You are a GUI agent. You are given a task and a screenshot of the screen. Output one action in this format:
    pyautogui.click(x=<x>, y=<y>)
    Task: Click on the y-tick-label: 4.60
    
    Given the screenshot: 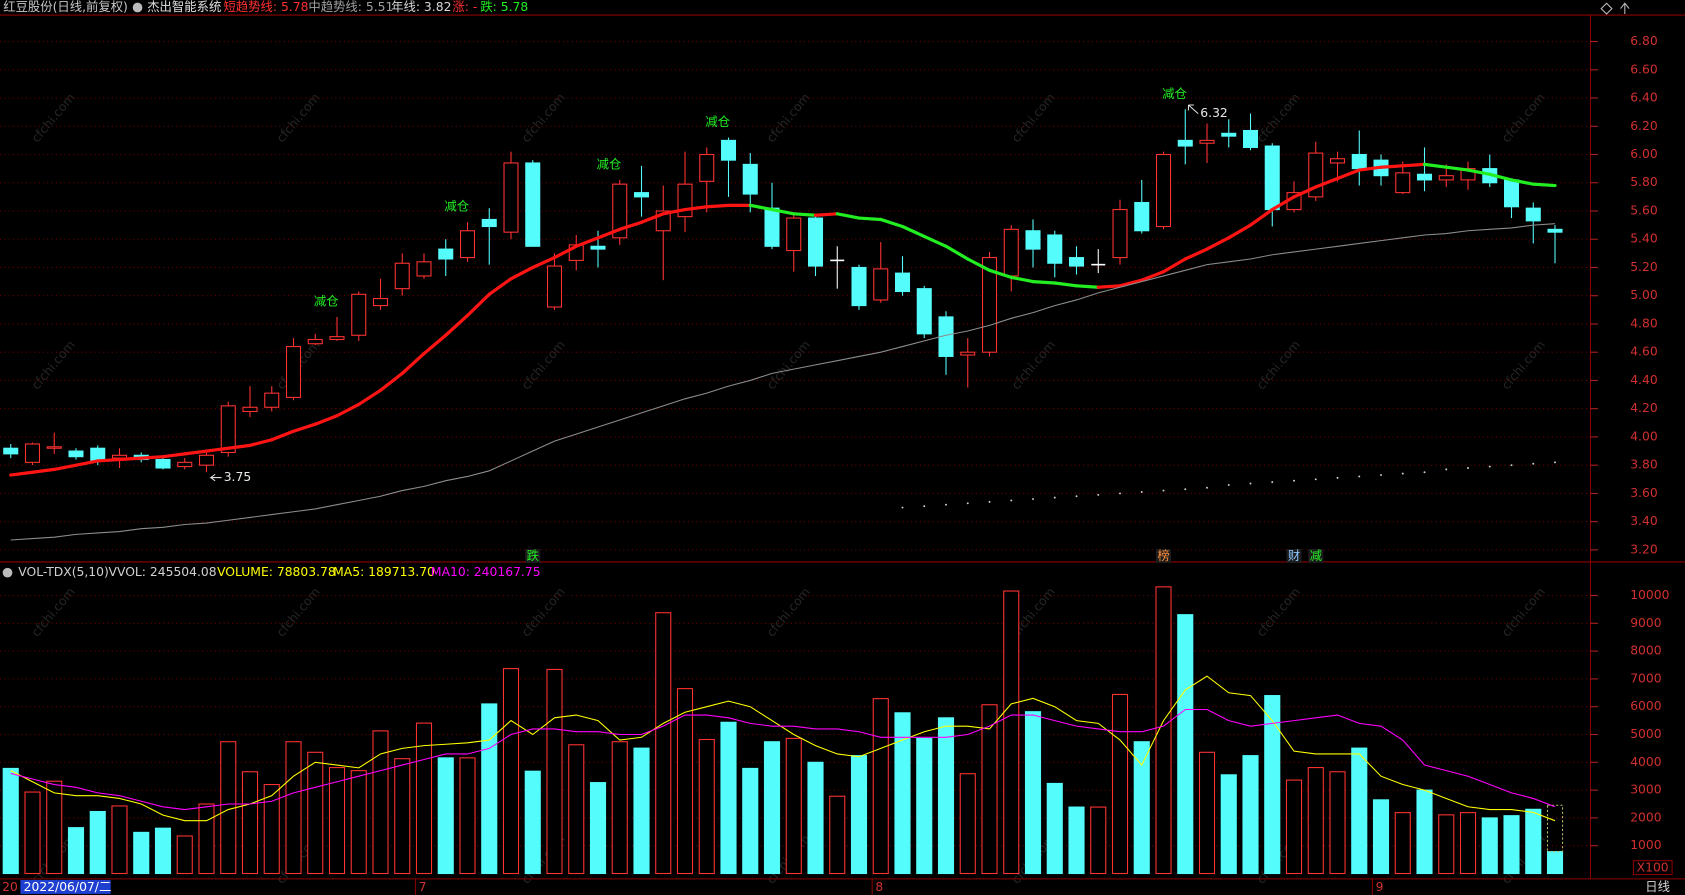 What is the action you would take?
    pyautogui.click(x=1644, y=352)
    